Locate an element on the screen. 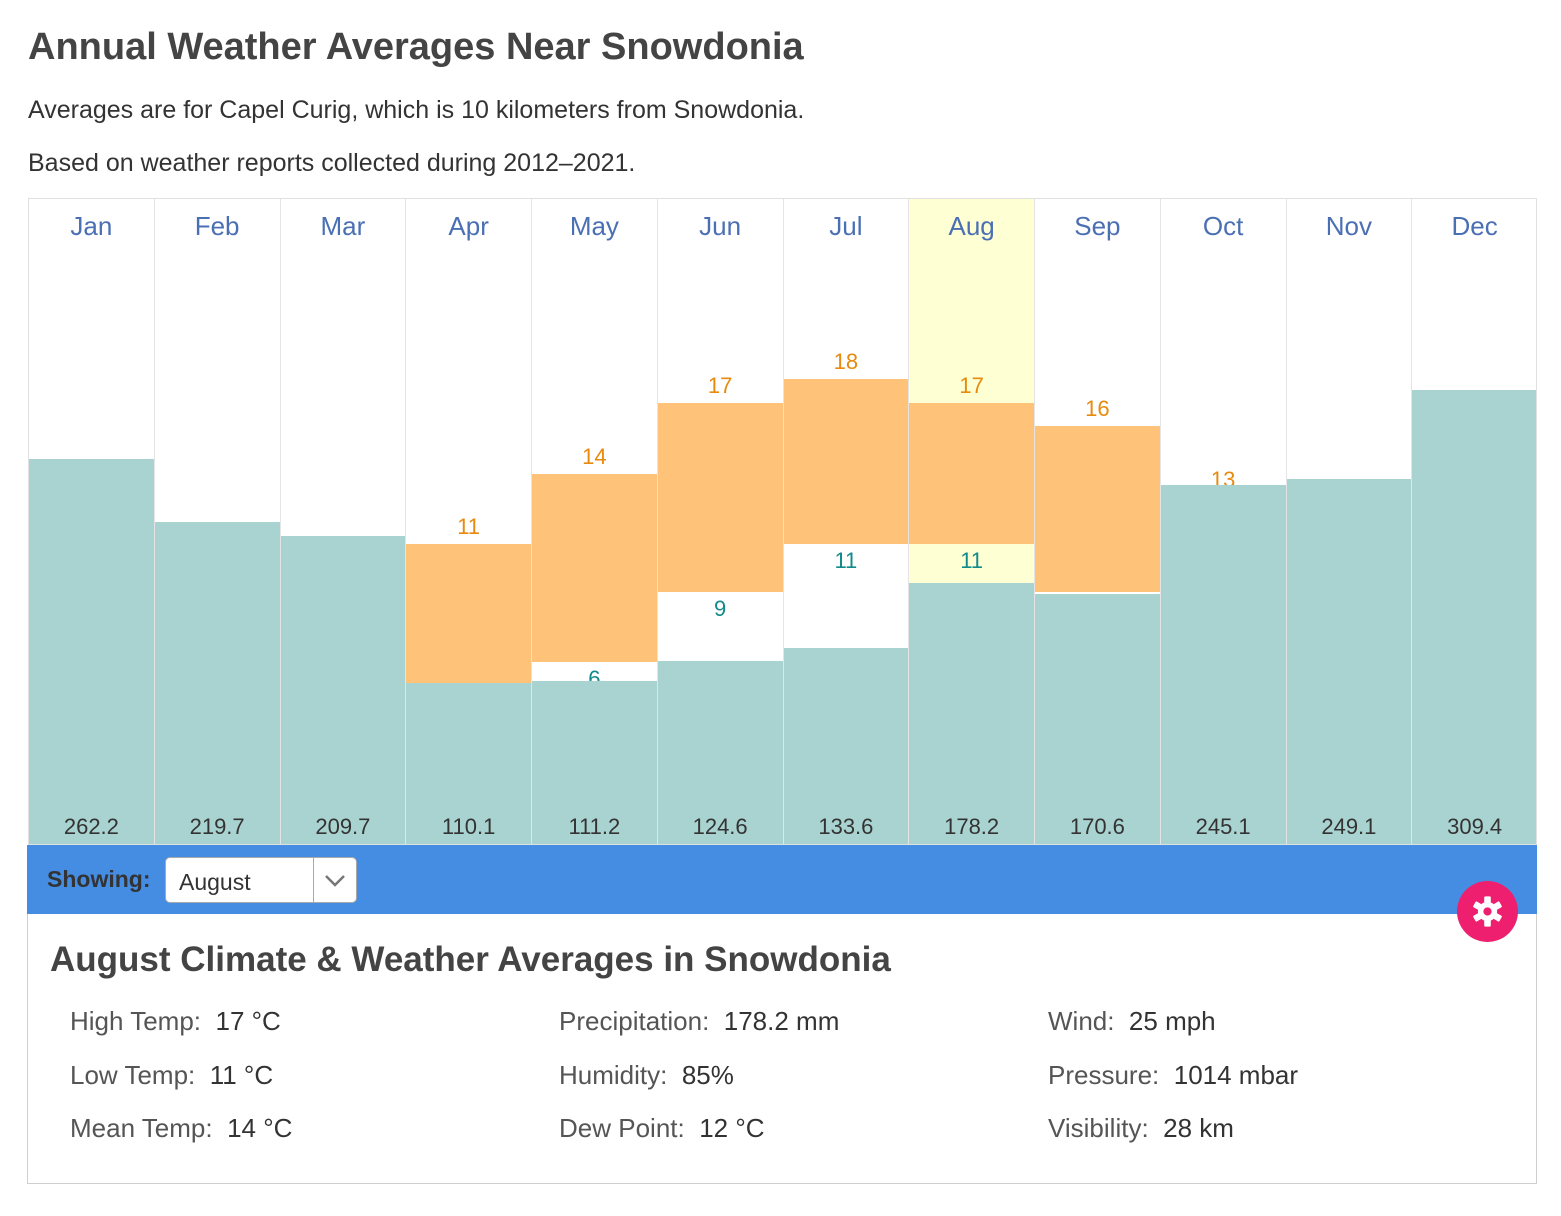  month-column: Mar92209.7 is located at coordinates (343, 521).